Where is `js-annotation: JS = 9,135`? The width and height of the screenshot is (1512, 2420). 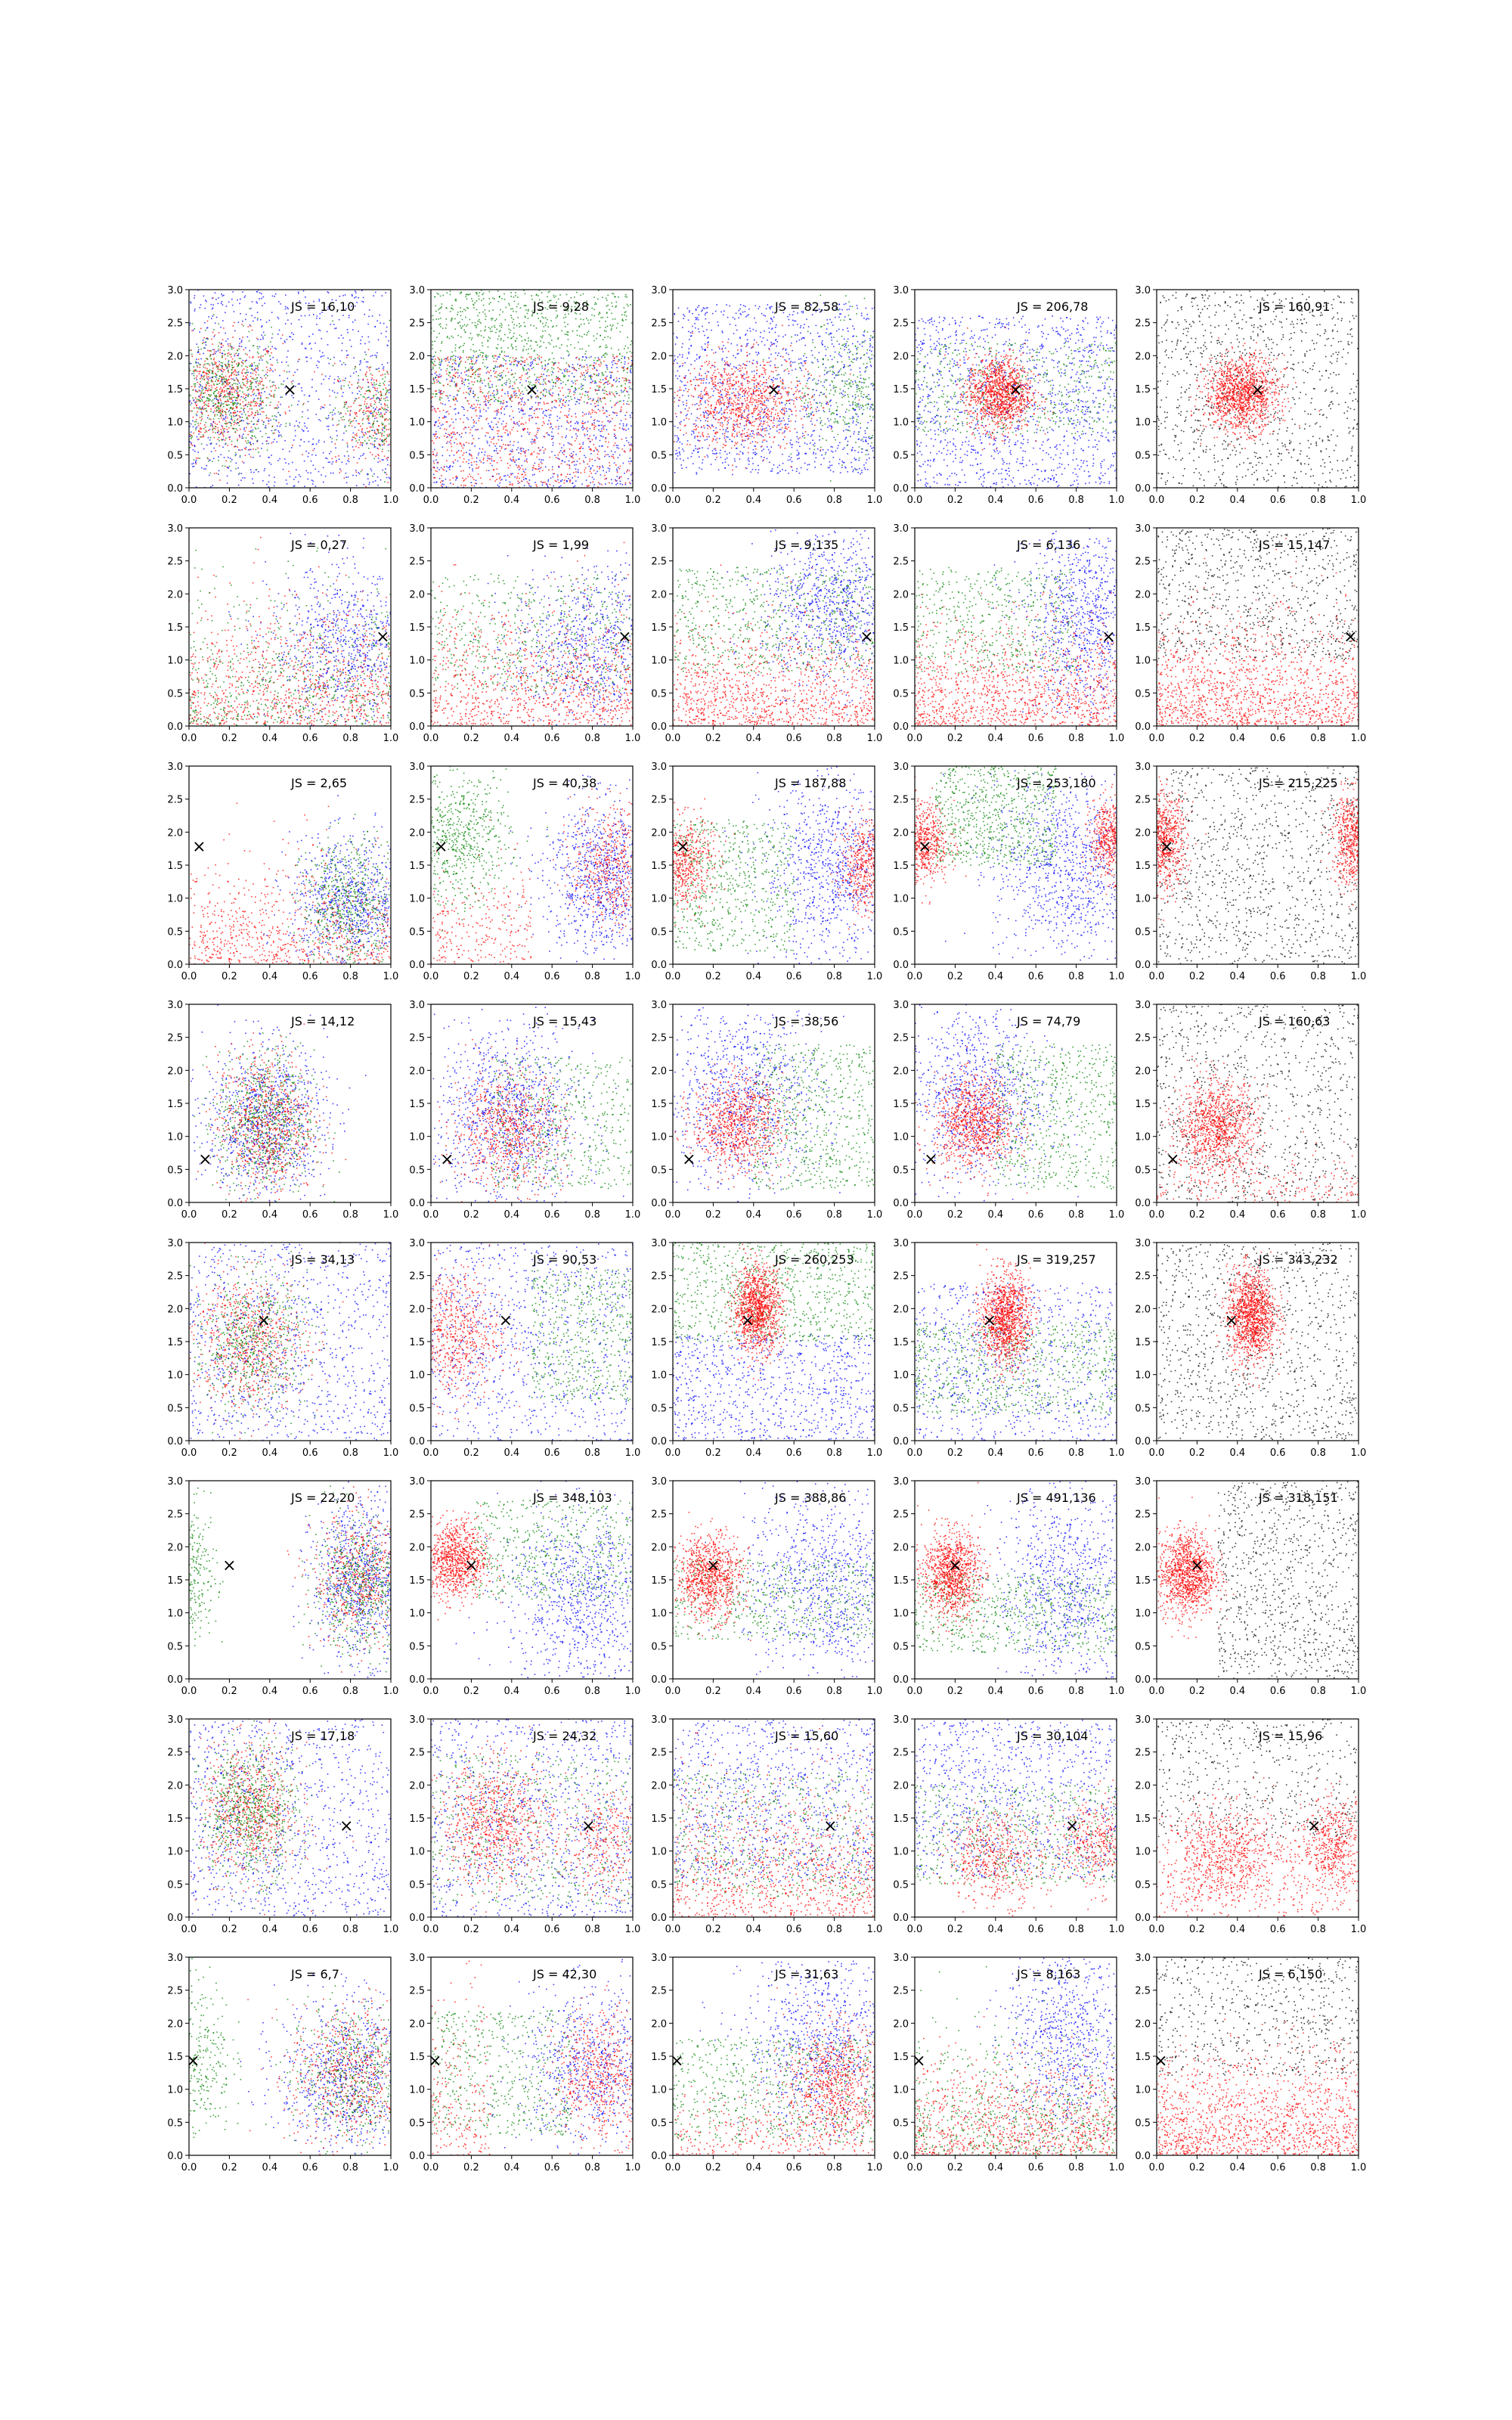 js-annotation: JS = 9,135 is located at coordinates (806, 545).